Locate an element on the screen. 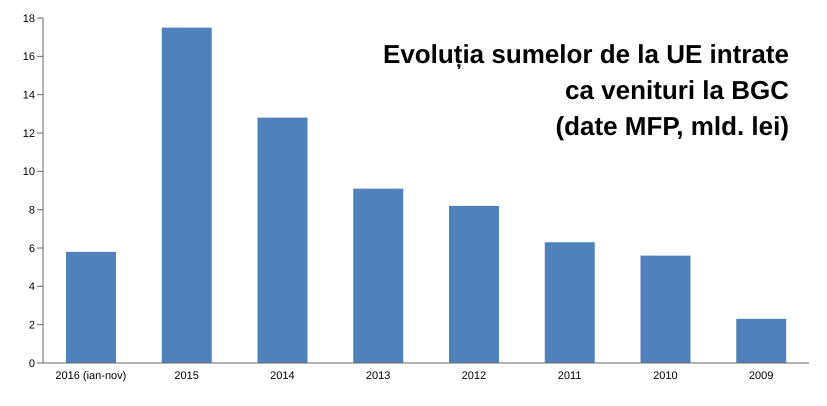 This screenshot has height=406, width=827. x-tick-label: 2009 is located at coordinates (761, 376).